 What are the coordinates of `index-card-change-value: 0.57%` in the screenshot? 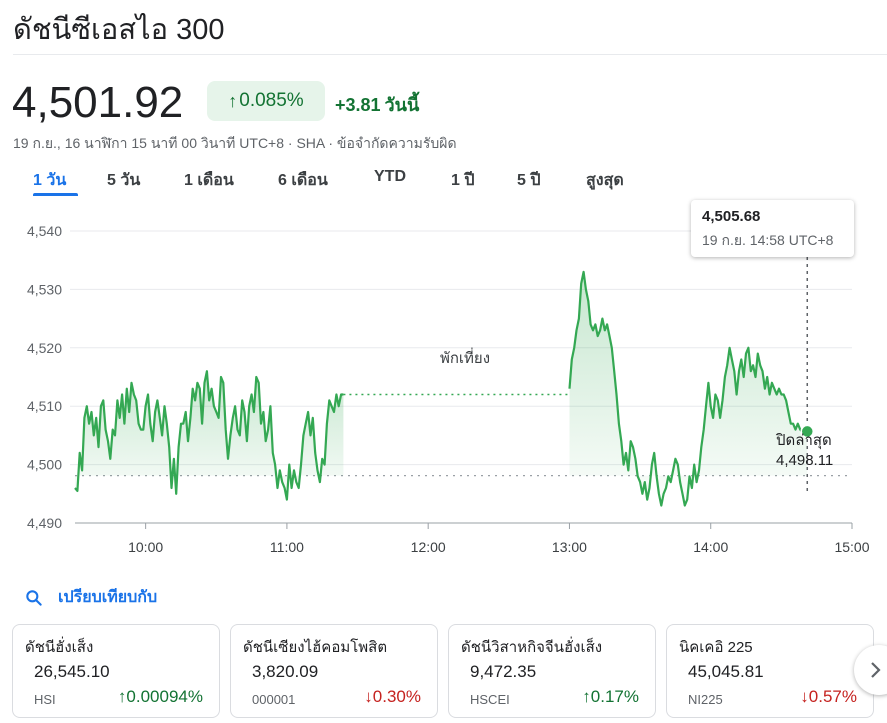 It's located at (832, 696).